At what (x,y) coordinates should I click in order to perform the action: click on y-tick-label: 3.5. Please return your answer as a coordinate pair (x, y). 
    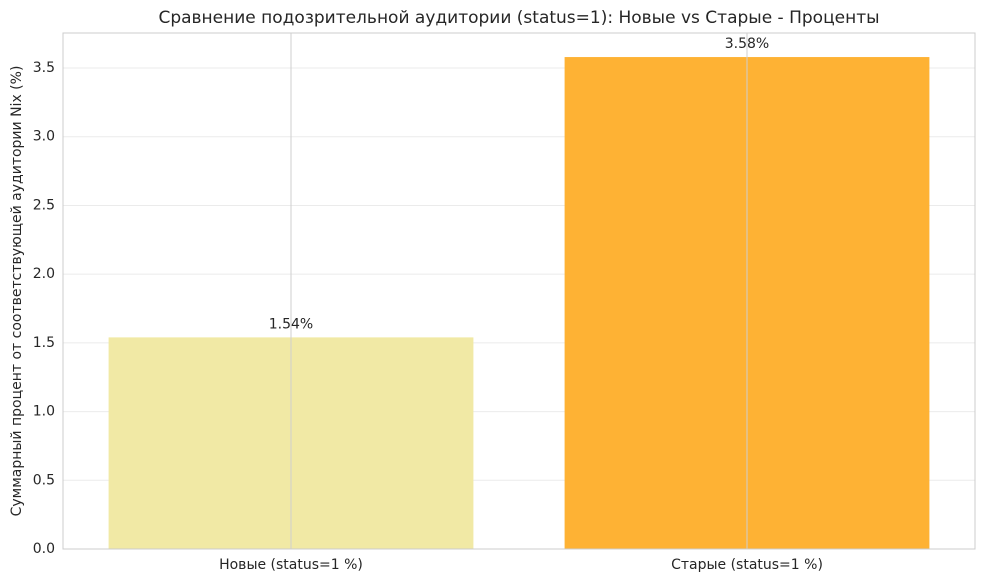
    Looking at the image, I should click on (44, 68).